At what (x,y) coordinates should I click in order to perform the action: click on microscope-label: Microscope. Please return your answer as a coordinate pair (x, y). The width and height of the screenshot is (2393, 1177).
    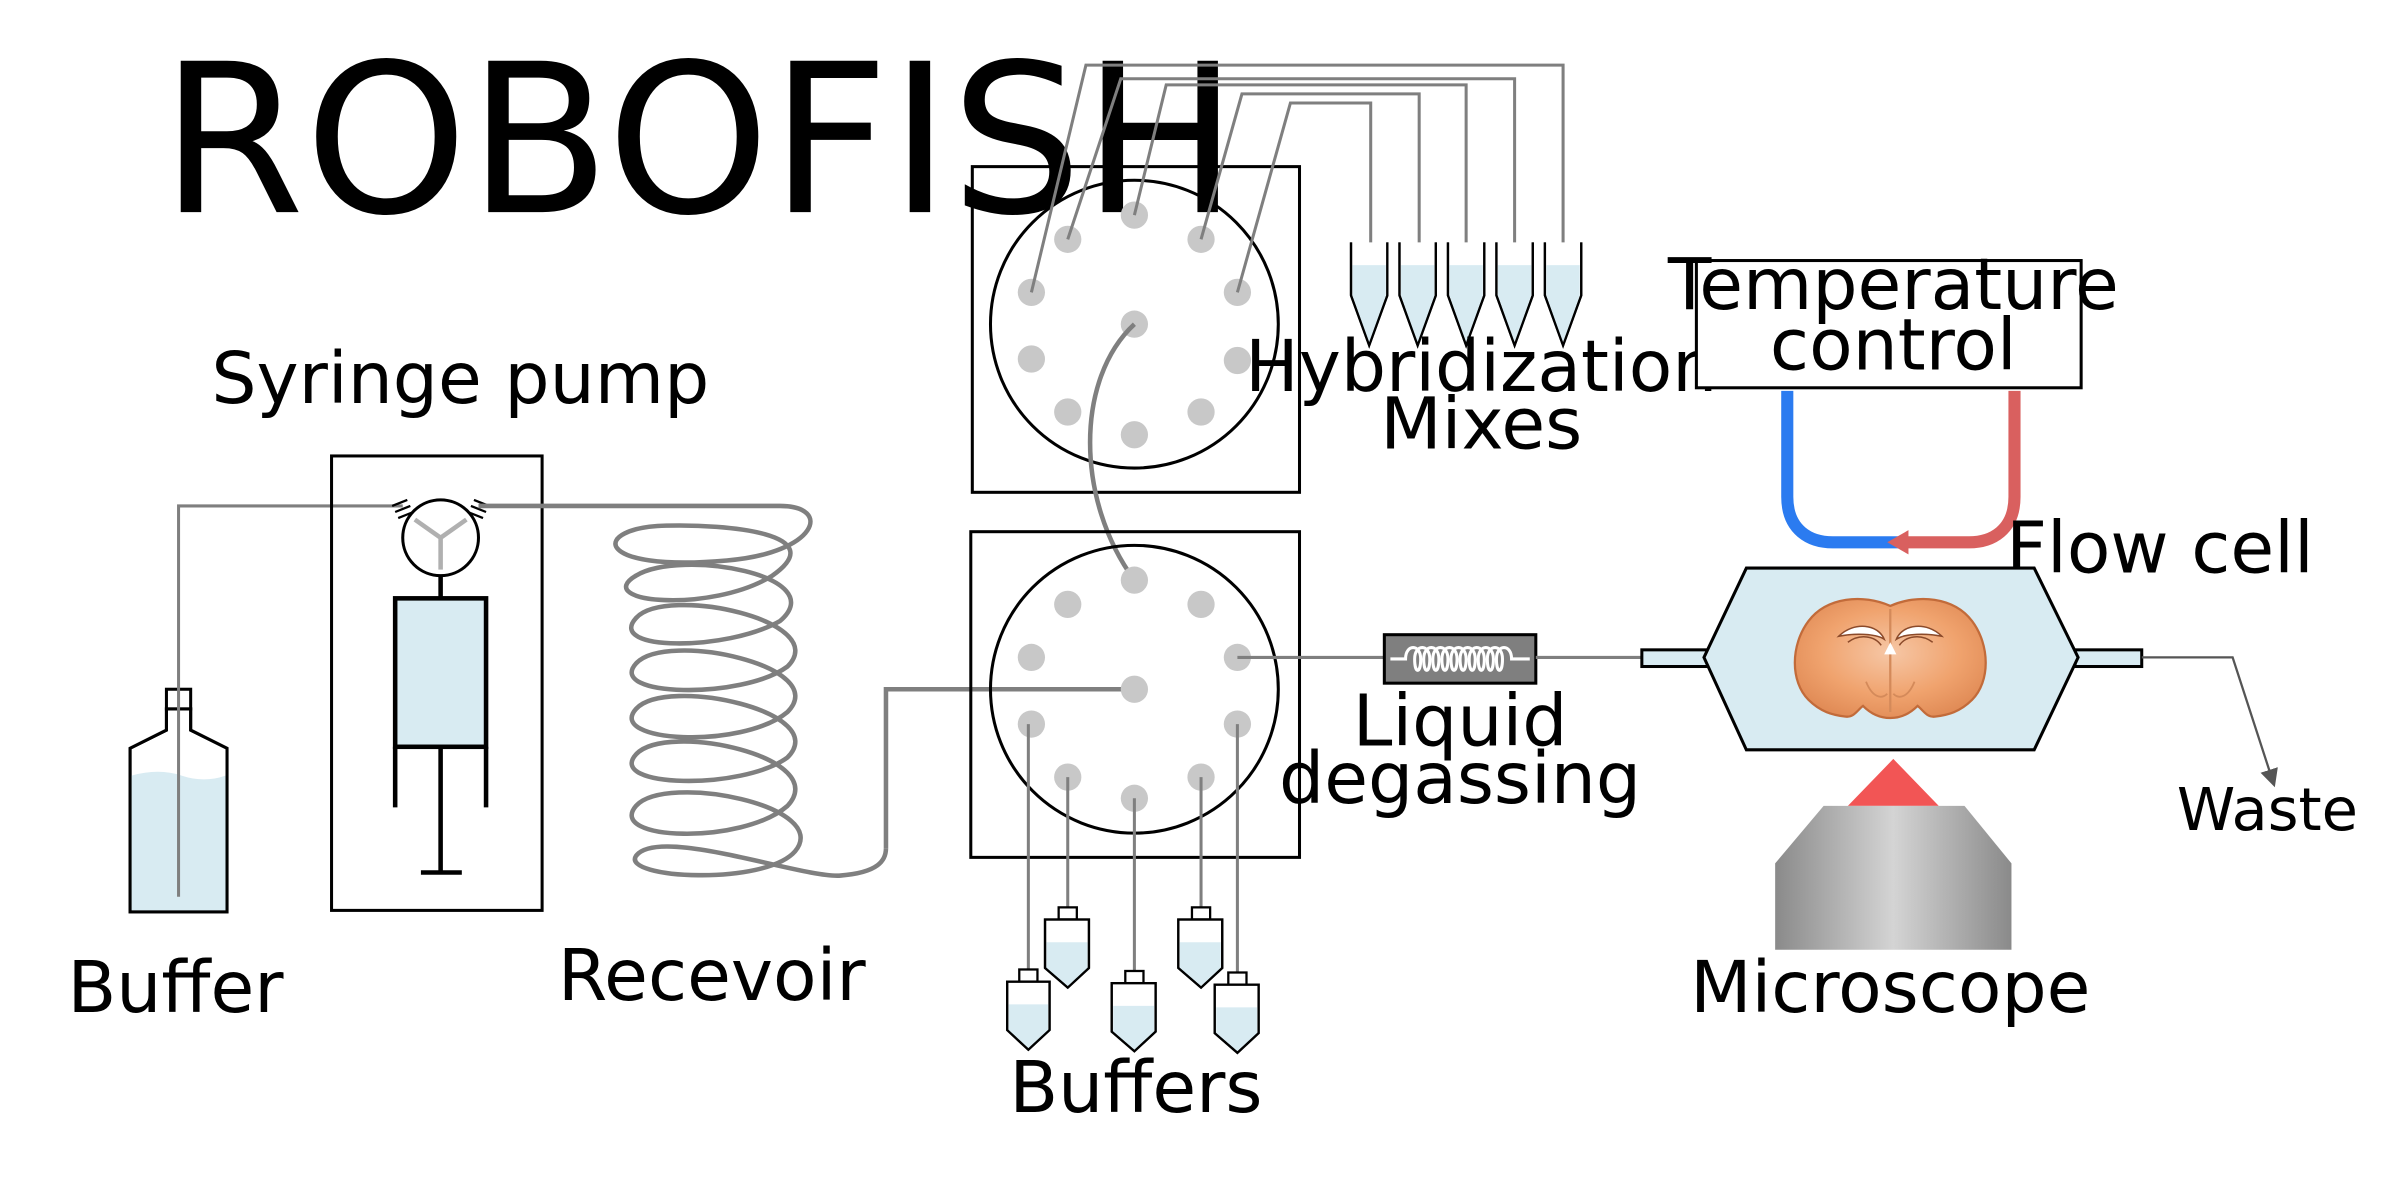
    Looking at the image, I should click on (1890, 987).